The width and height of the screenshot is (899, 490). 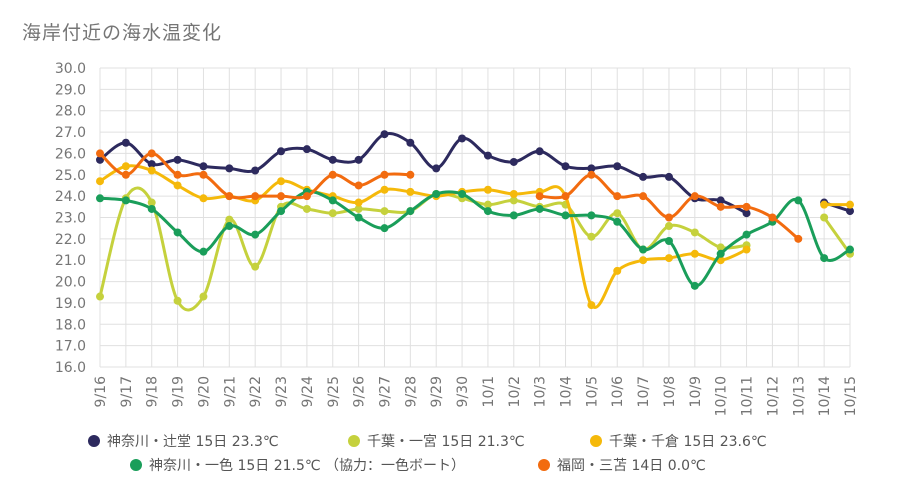 What do you see at coordinates (307, 466) in the screenshot?
I see `legend-label: 神奈川・一色 15日 21.5℃ （協力：一色ボート）` at bounding box center [307, 466].